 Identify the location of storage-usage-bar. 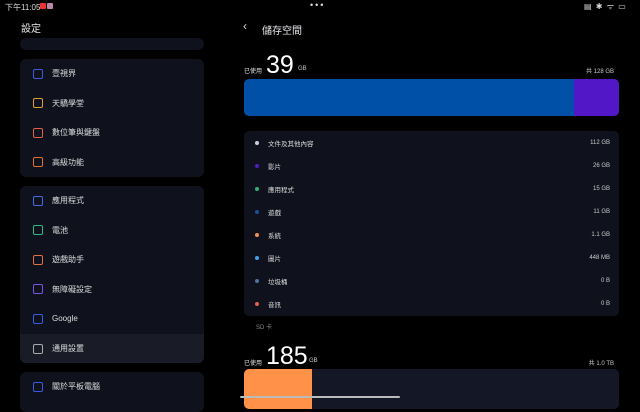
(431, 97).